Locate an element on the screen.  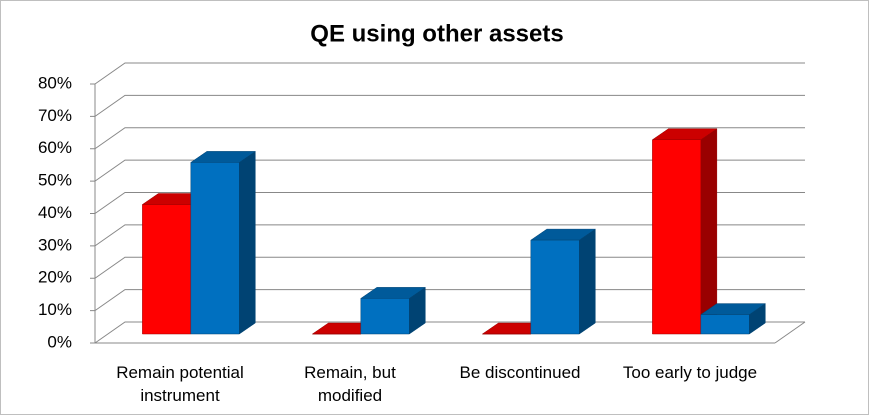
y-tick-label: 0% is located at coordinates (59, 341).